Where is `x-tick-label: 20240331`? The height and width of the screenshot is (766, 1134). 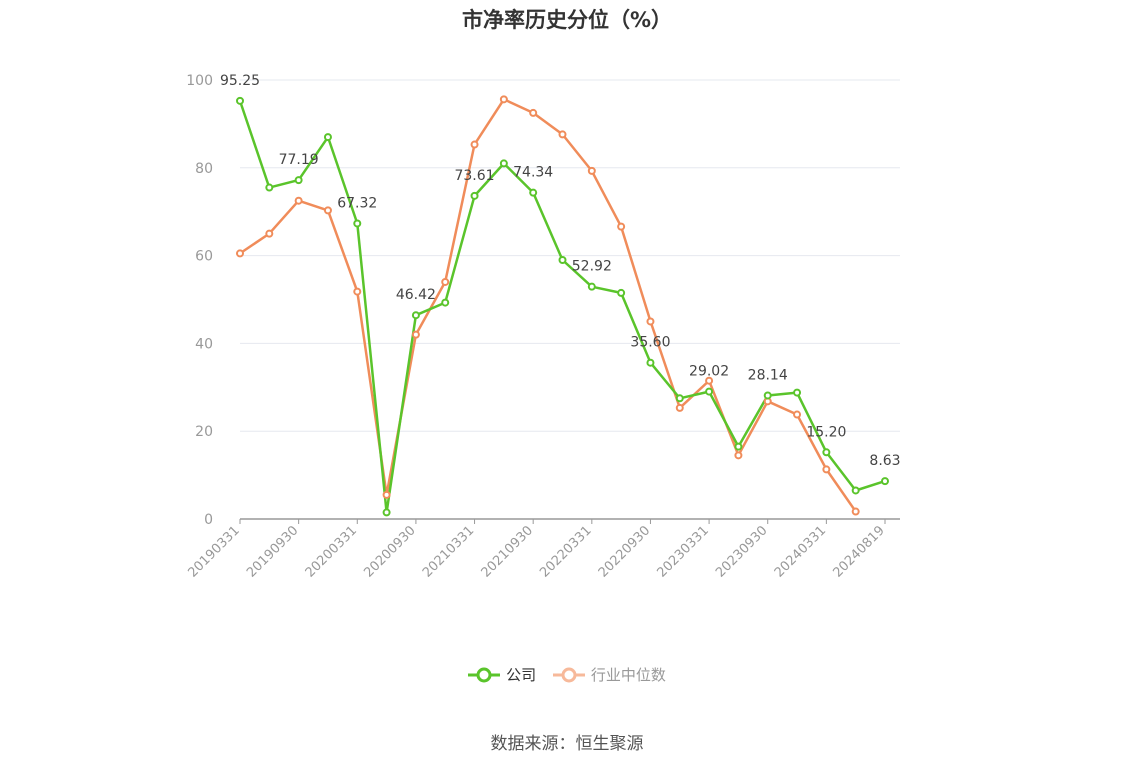
x-tick-label: 20240331 is located at coordinates (800, 551).